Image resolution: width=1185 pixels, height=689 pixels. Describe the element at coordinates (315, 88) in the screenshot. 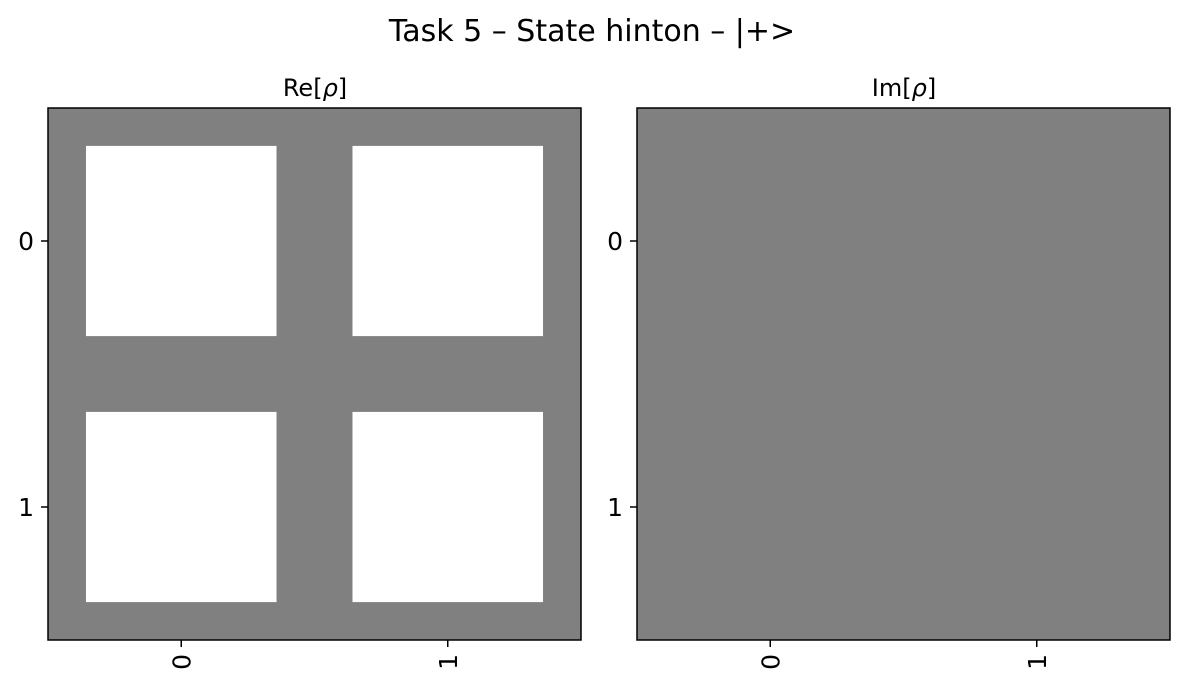

I see `panel-title-real: Re[ρ]` at that location.